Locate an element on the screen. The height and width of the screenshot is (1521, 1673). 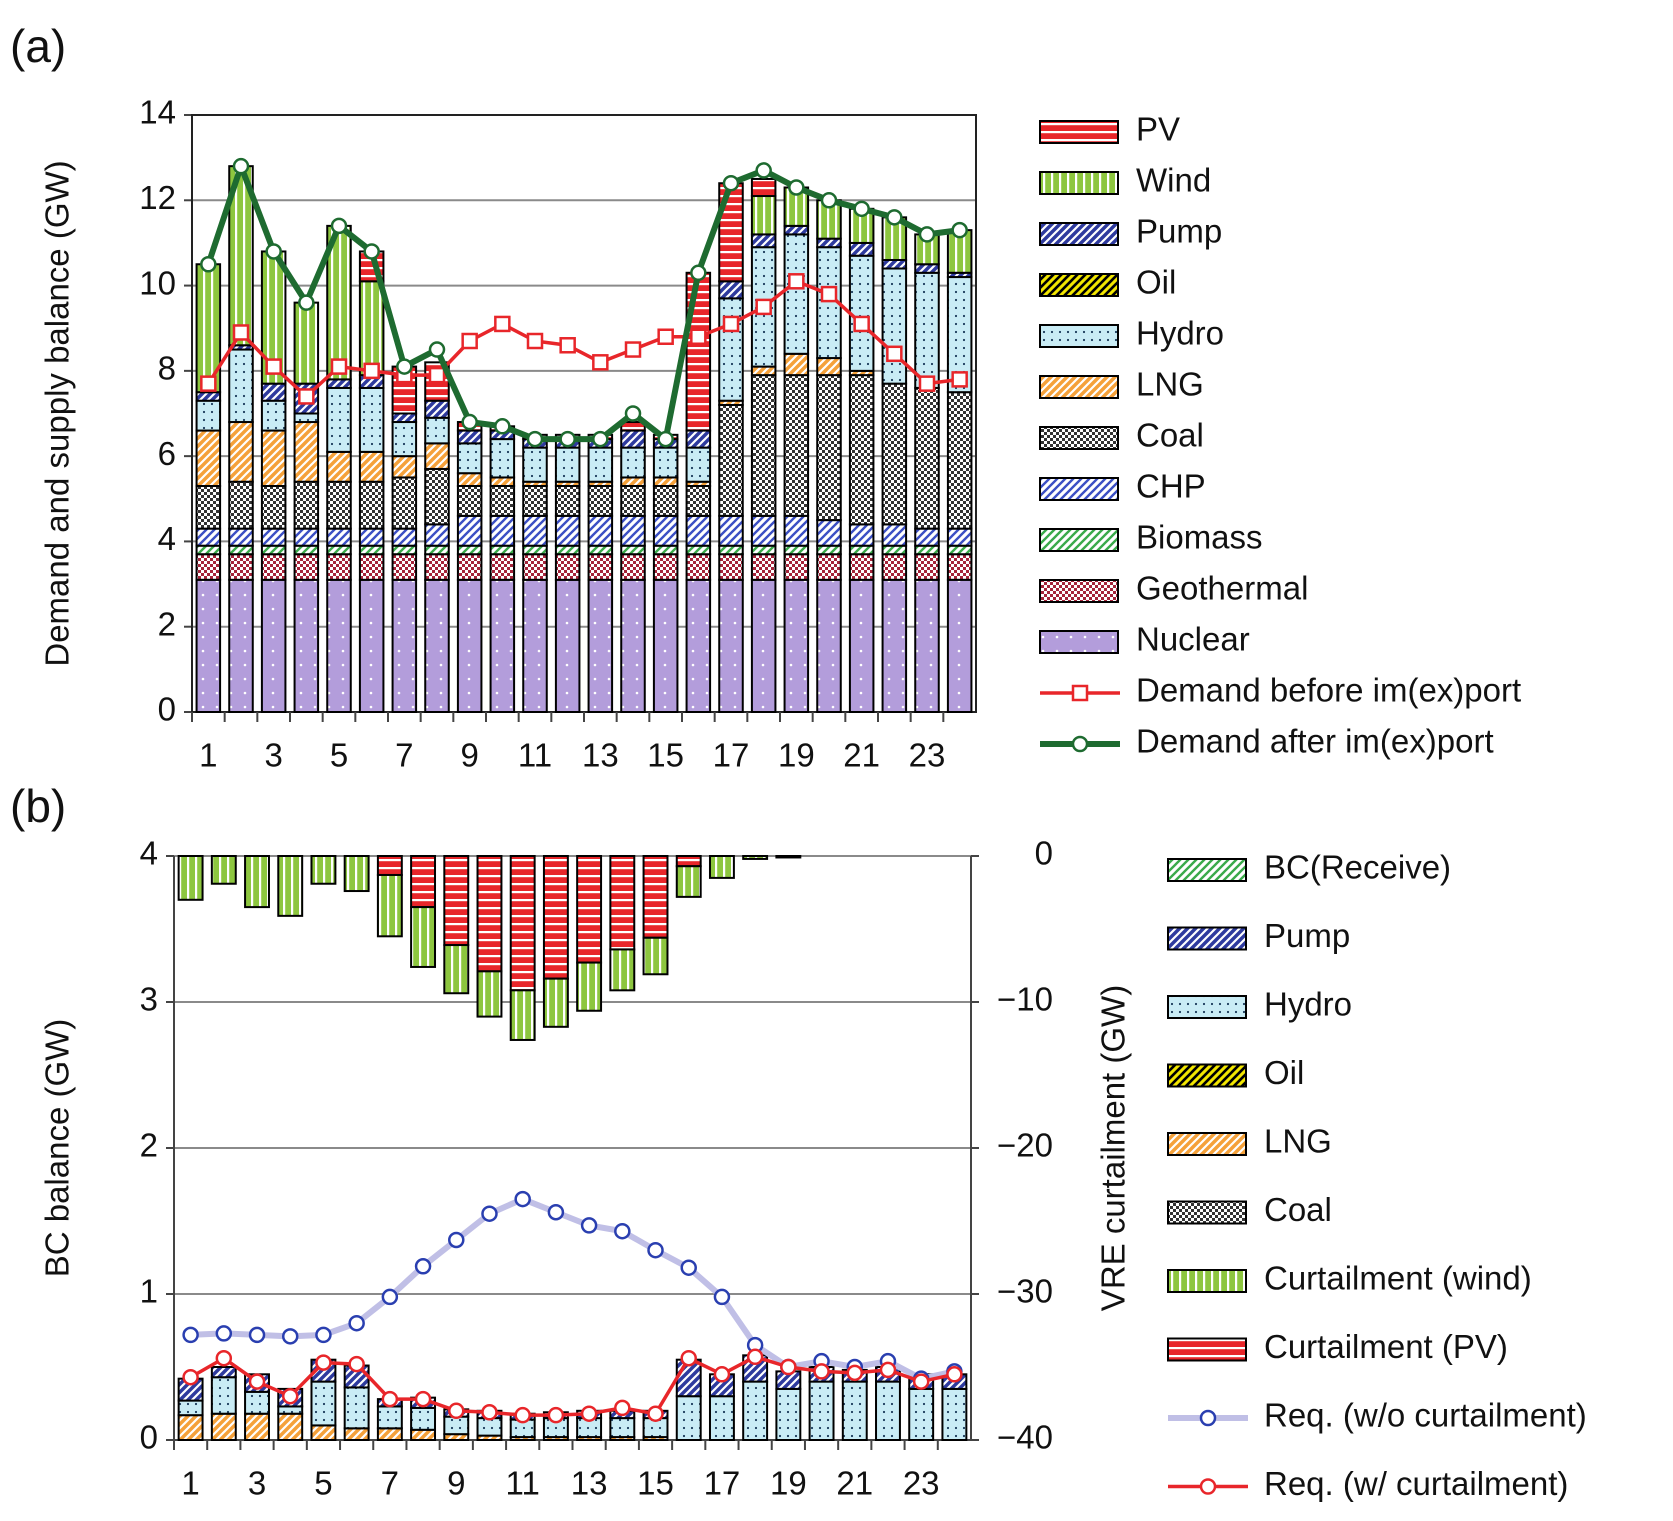
legend-label: CHP is located at coordinates (1171, 486).